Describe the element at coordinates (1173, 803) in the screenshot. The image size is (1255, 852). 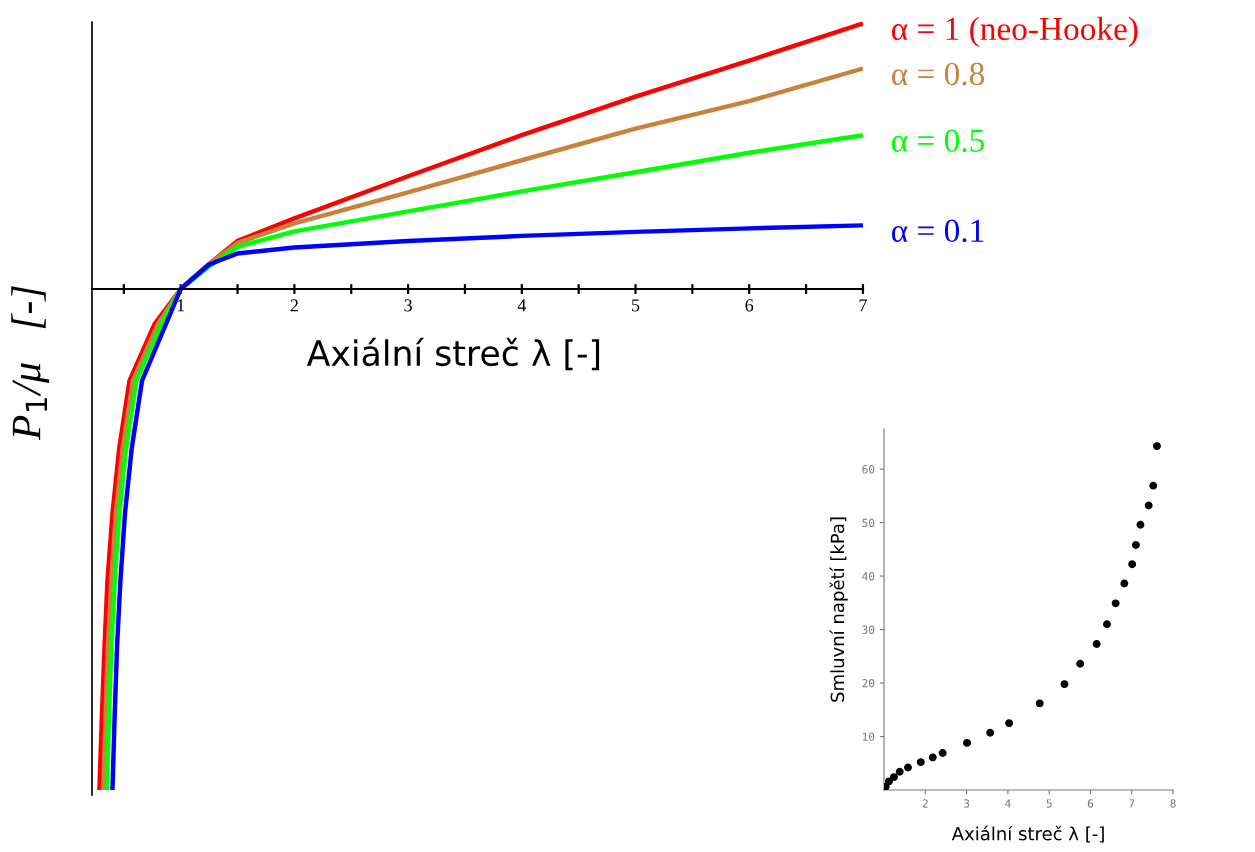
I see `x-tick-label: 8` at that location.